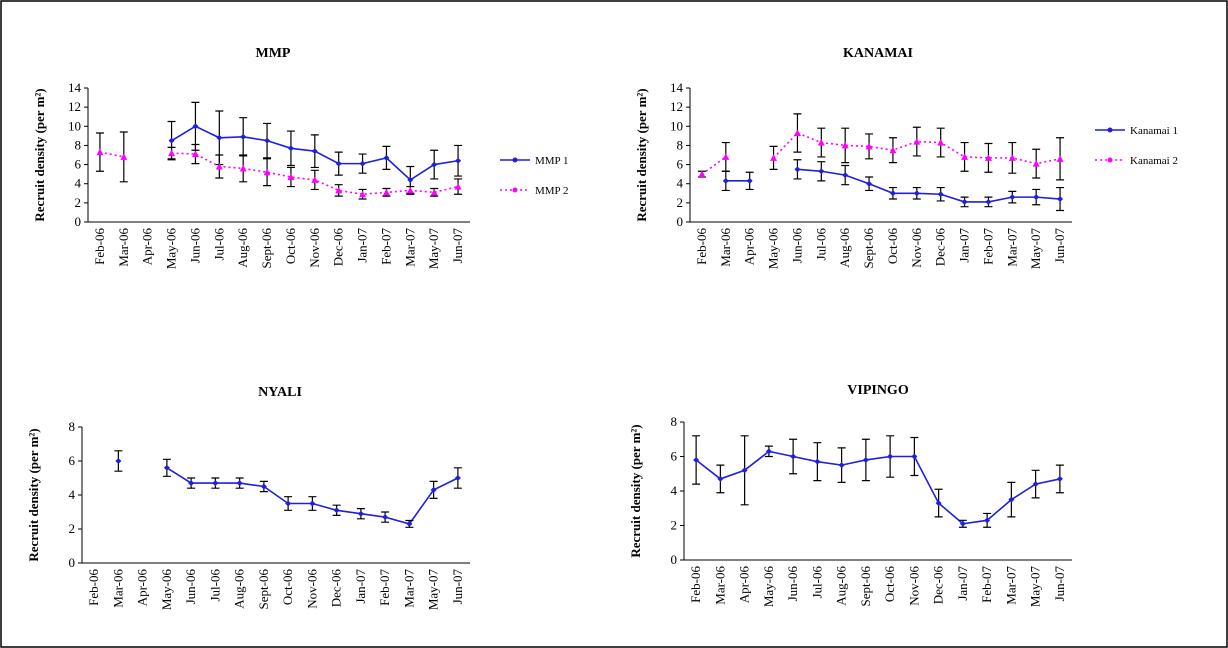 The image size is (1228, 648). Describe the element at coordinates (680, 202) in the screenshot. I see `y-tick-label: 2` at that location.